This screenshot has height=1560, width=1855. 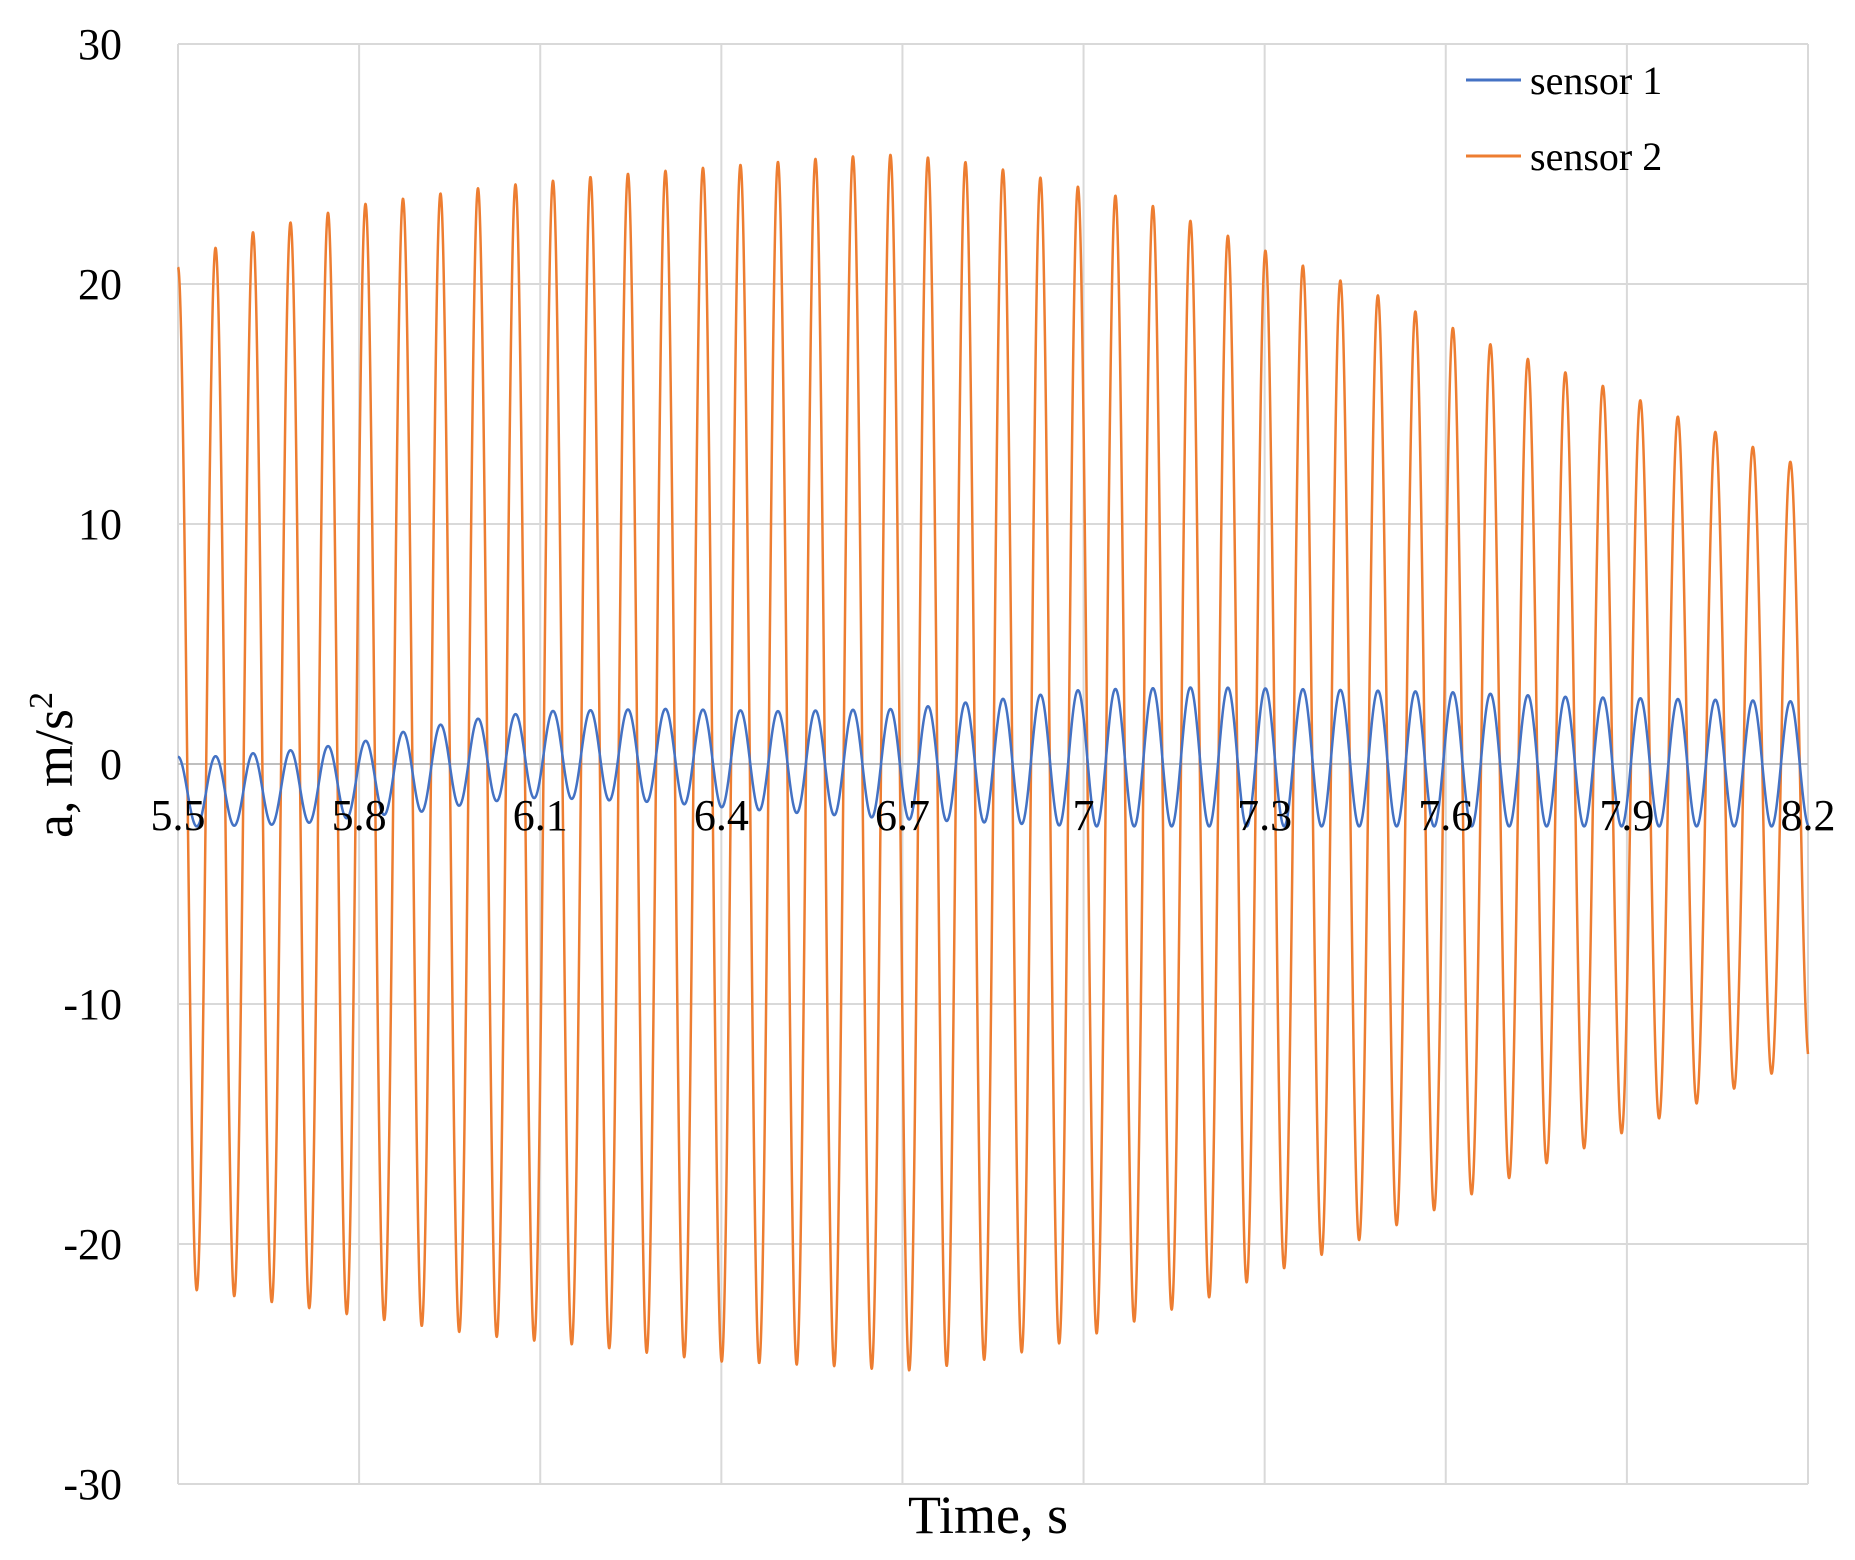 I want to click on y-tick-label-2: -10, so click(x=92, y=1004).